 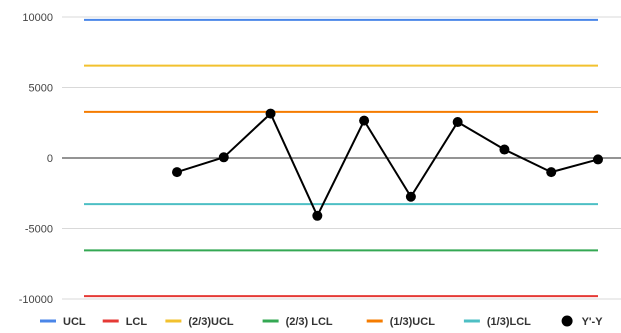 What do you see at coordinates (125, 322) in the screenshot?
I see `legend-item-1: LCL` at bounding box center [125, 322].